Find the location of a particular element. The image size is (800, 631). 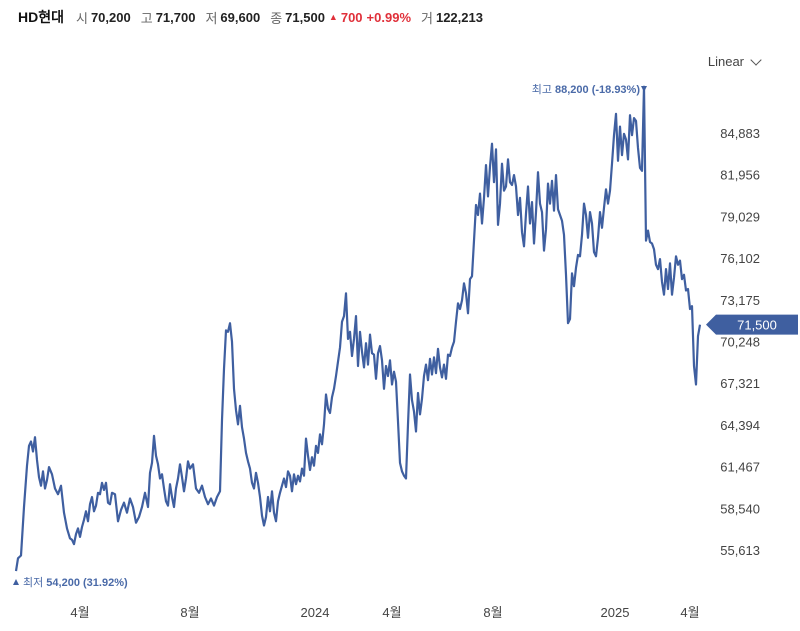

y-tick-label: 79,029 is located at coordinates (740, 216).